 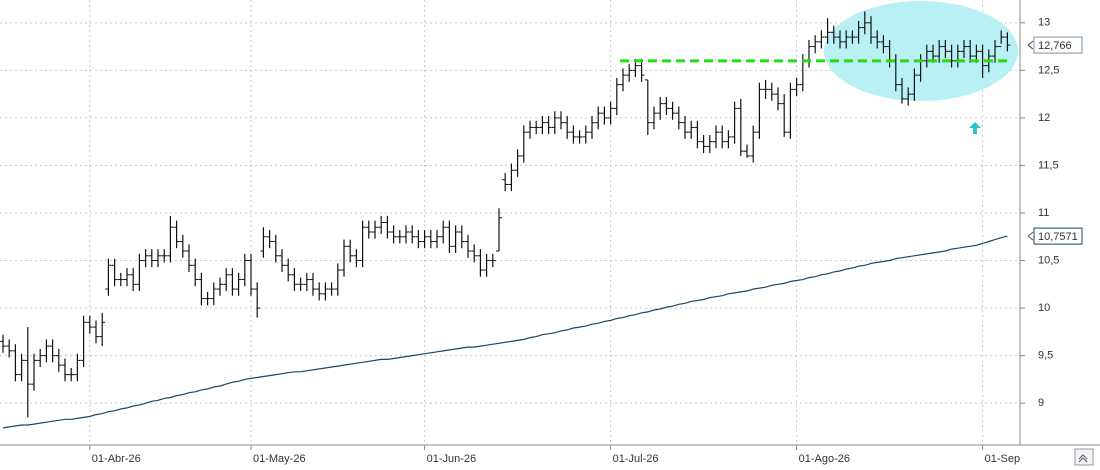 What do you see at coordinates (1044, 23) in the screenshot?
I see `y-tick-label: 13` at bounding box center [1044, 23].